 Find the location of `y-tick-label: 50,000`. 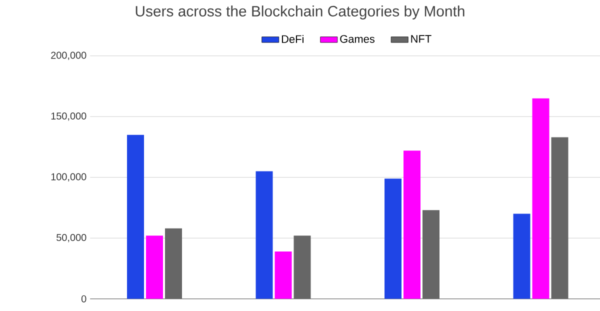

y-tick-label: 50,000 is located at coordinates (71, 238).